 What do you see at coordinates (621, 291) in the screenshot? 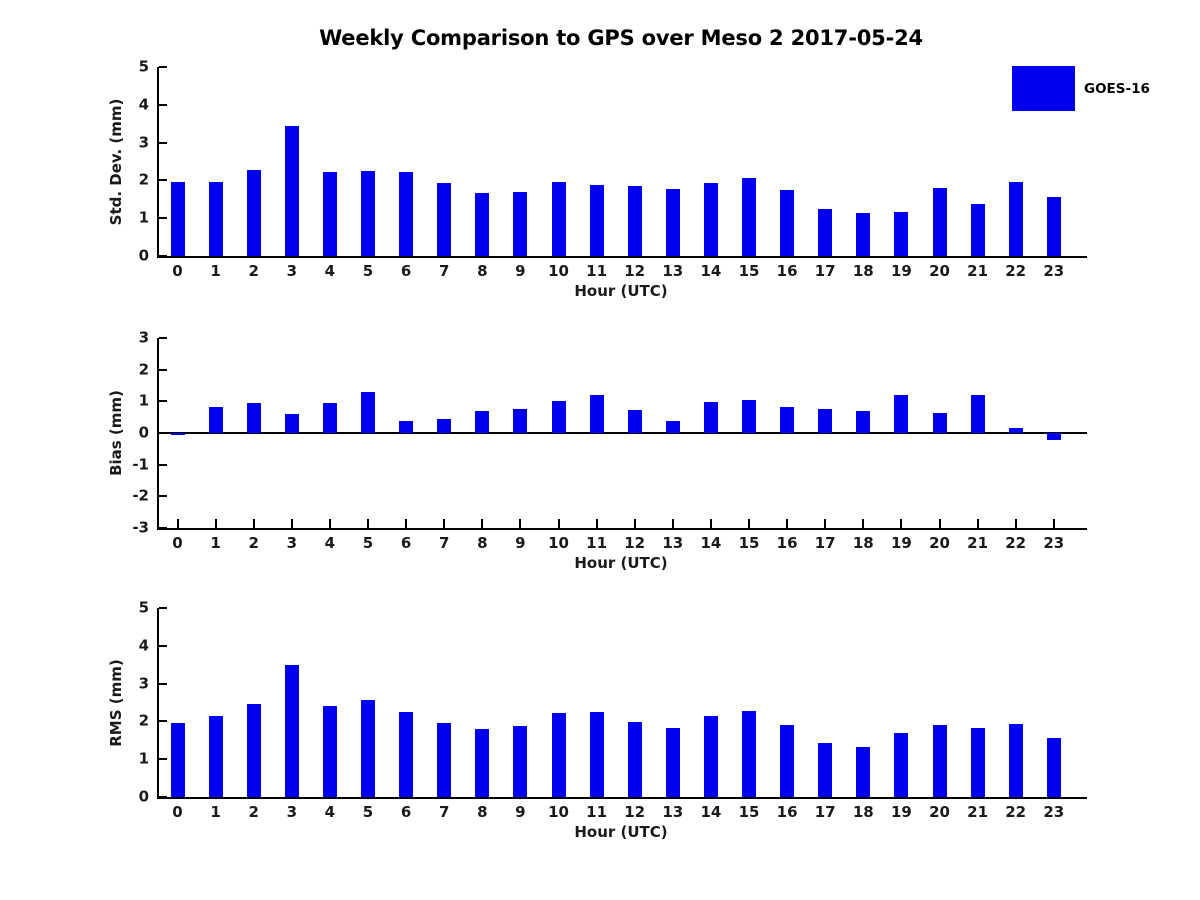
I see `std-dev-x-axis-label: Hour (UTC)` at bounding box center [621, 291].